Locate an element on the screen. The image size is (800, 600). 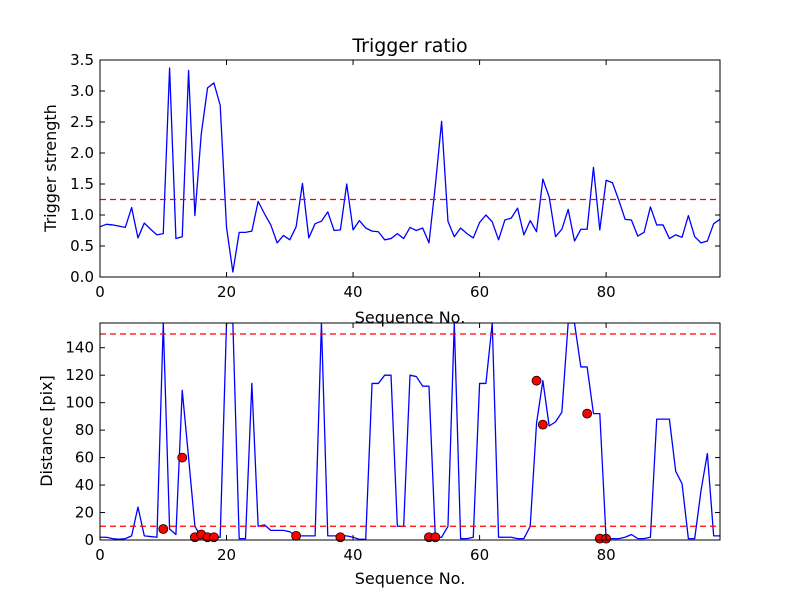
bottom-y-tick-label: 140 is located at coordinates (79, 348).